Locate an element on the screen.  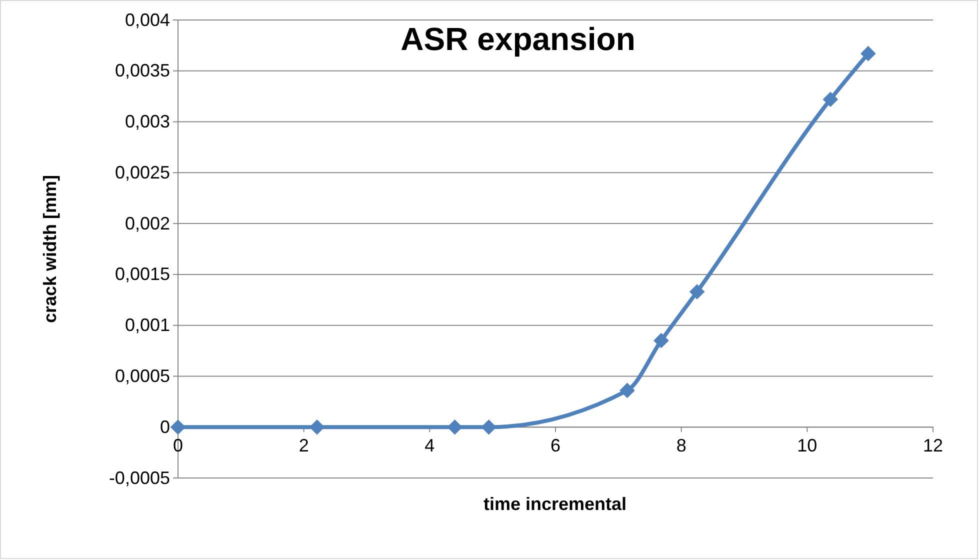
y-tick-label: -0,0005 is located at coordinates (139, 478).